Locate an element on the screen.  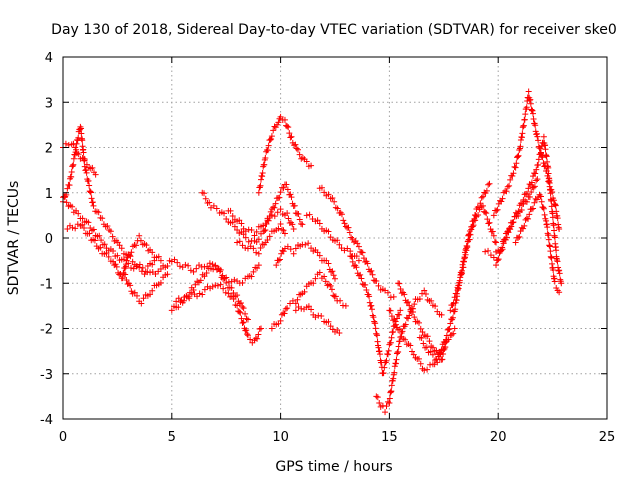
series-track-k is located at coordinates (261, 238).